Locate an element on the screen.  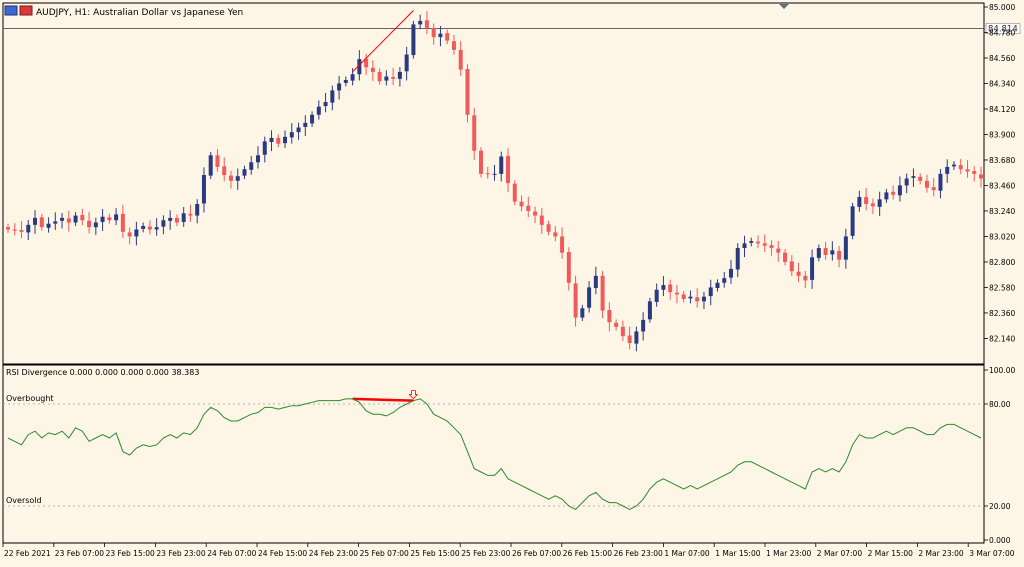
time-label: 2 Mar 23:00 is located at coordinates (941, 553).